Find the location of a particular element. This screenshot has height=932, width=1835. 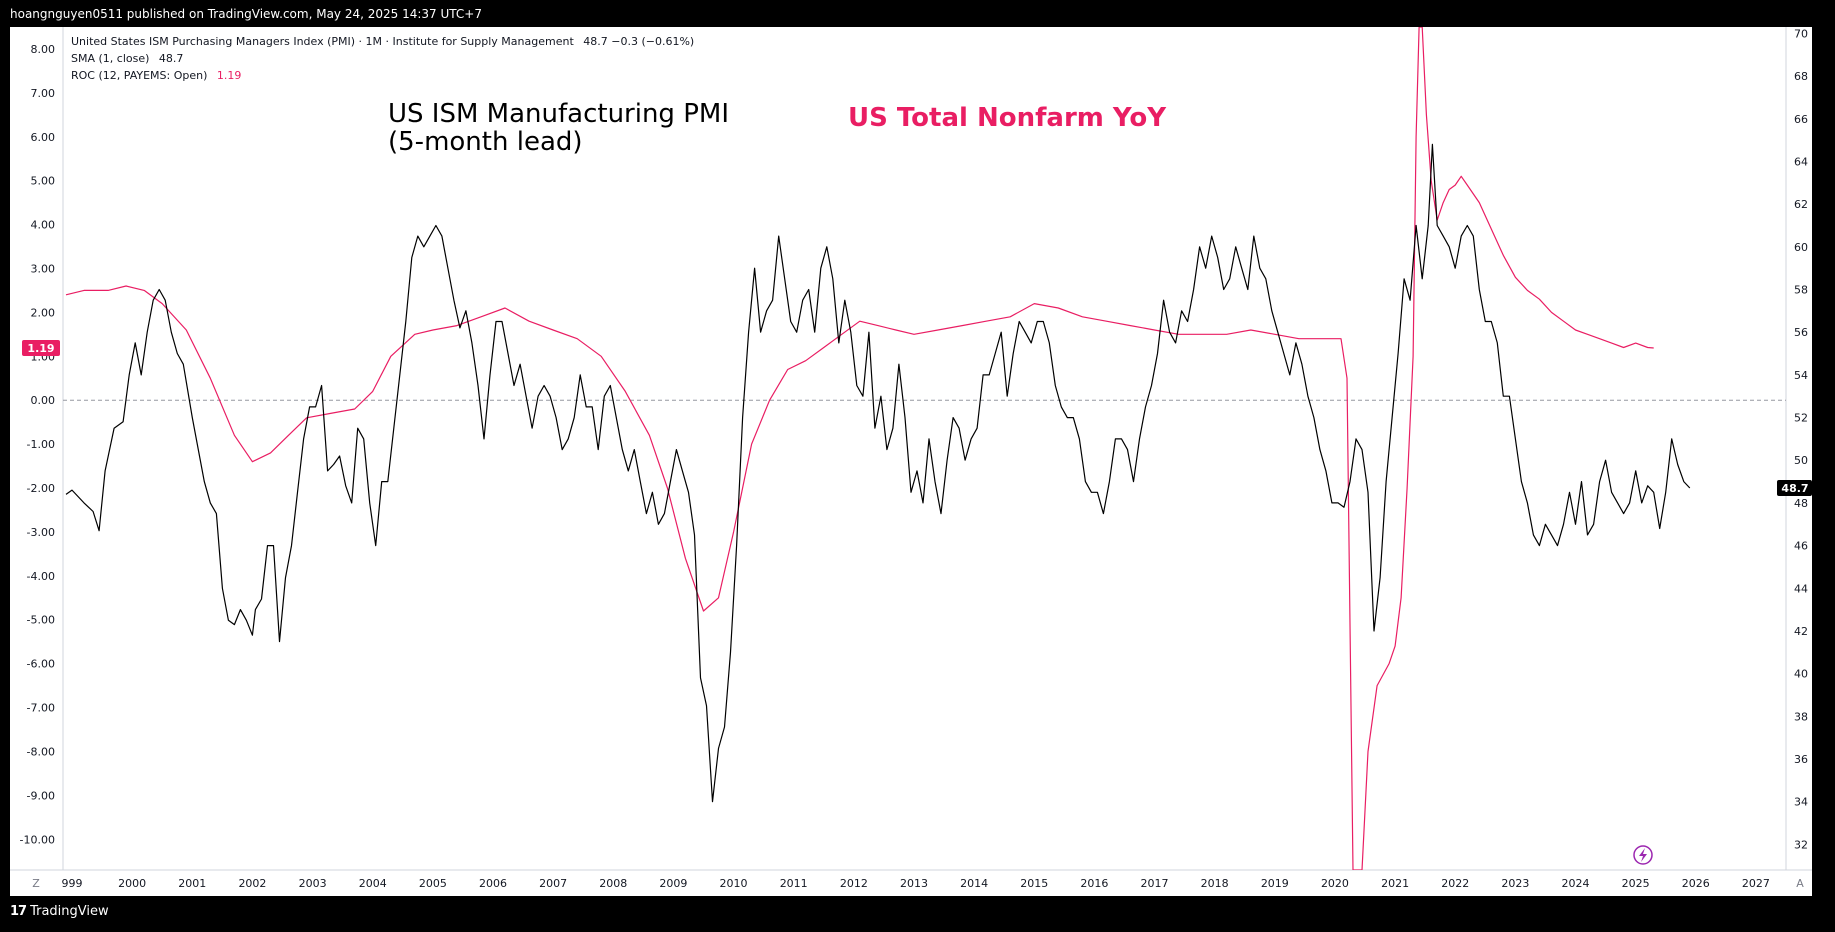

left-value-badge-bg is located at coordinates (41, 347).